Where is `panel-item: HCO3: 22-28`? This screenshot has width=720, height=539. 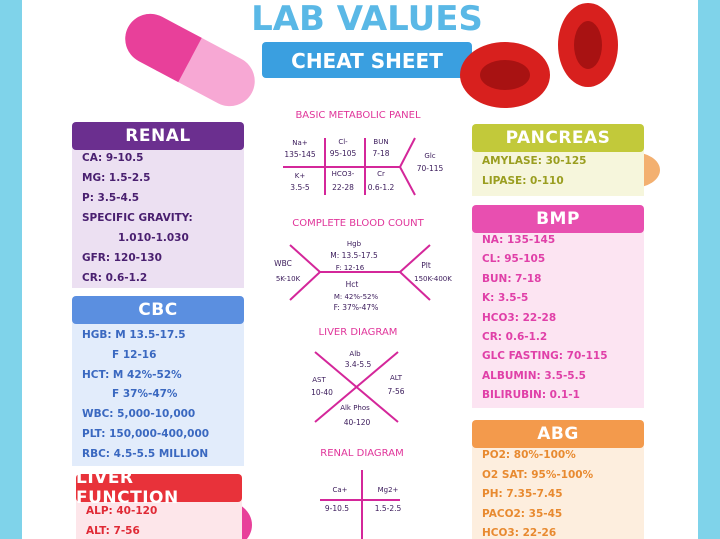
panel-item: HCO3: 22-28 is located at coordinates (519, 317).